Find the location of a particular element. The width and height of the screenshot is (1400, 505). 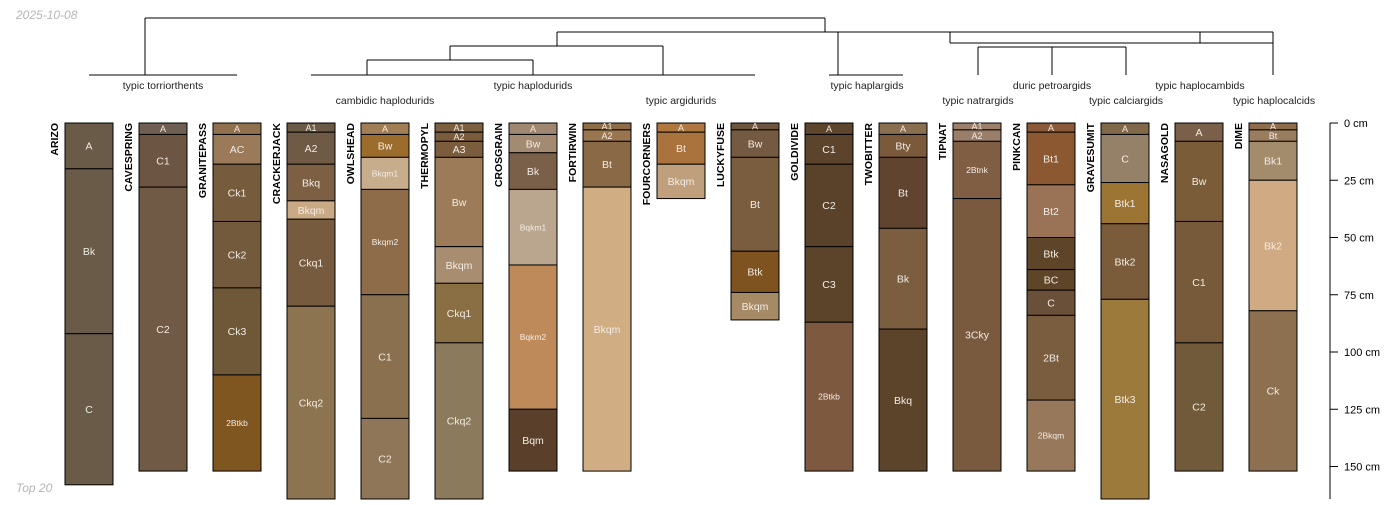

depth-axis-label: 75 cm is located at coordinates (1359, 296).